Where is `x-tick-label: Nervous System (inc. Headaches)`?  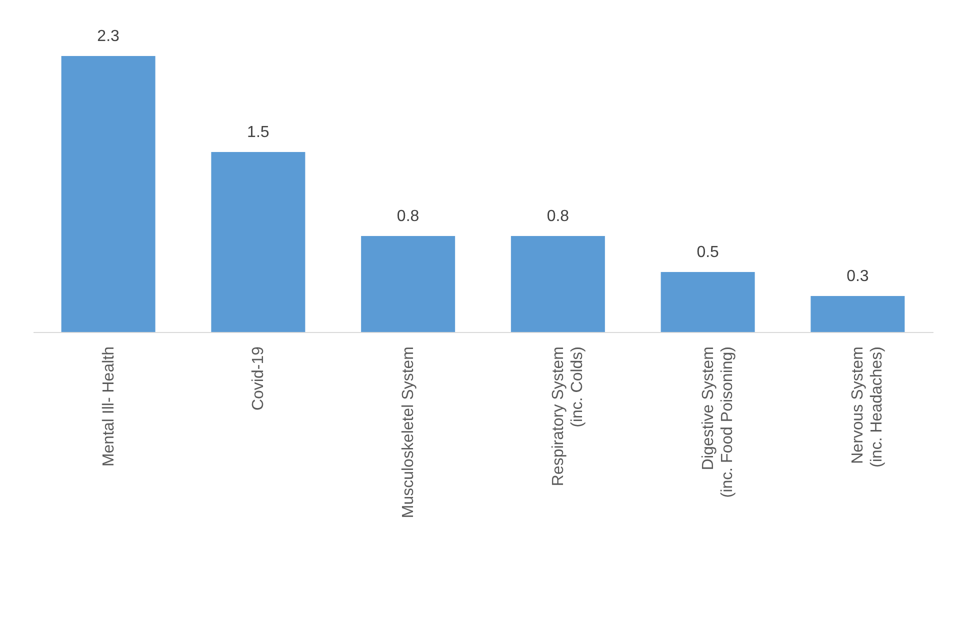 x-tick-label: Nervous System (inc. Headaches) is located at coordinates (868, 407).